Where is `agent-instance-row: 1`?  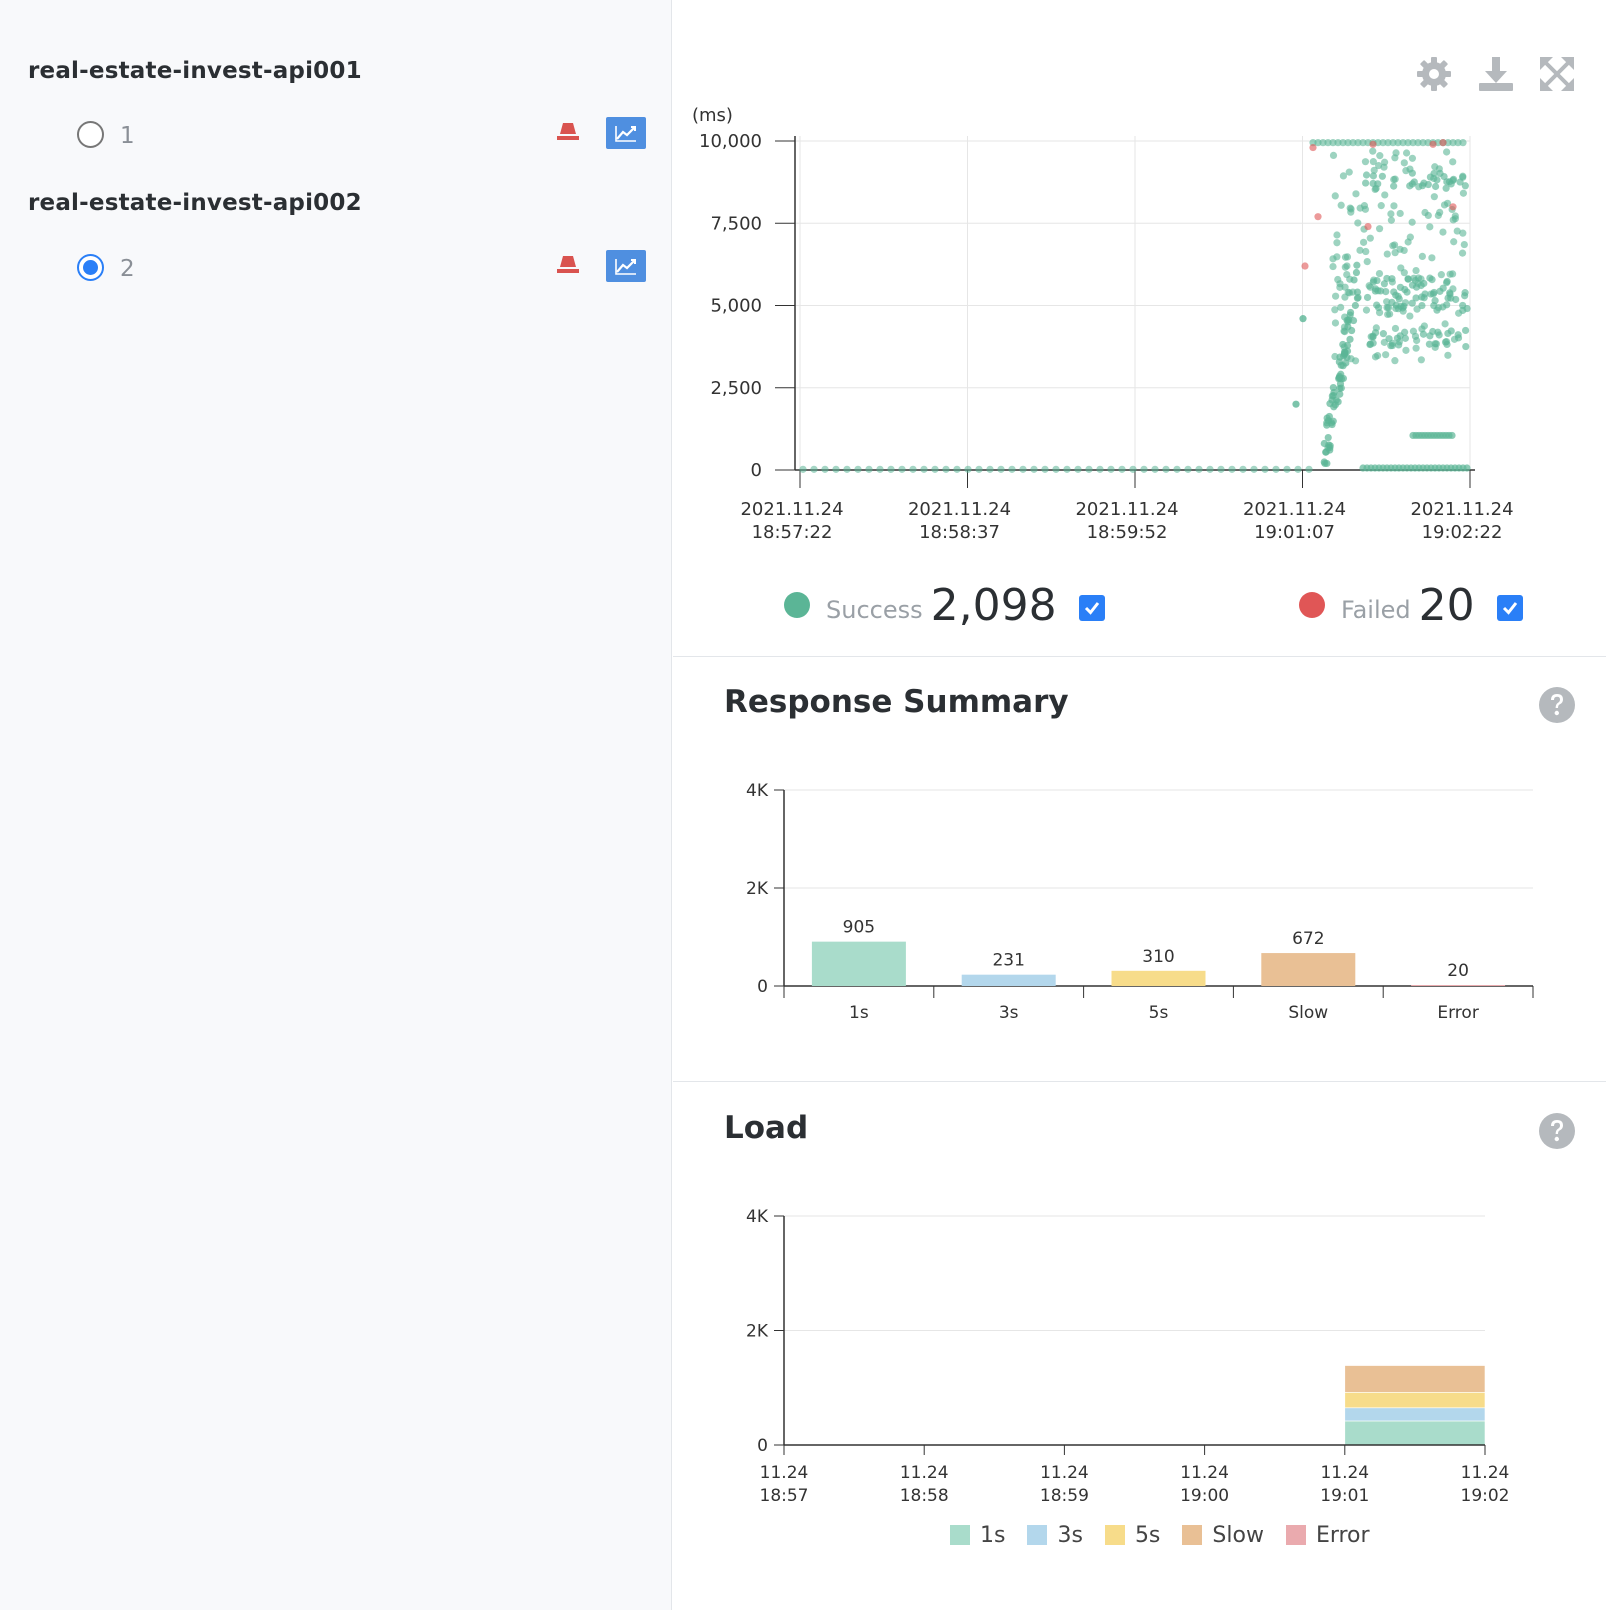
agent-instance-row: 1 is located at coordinates (336, 135).